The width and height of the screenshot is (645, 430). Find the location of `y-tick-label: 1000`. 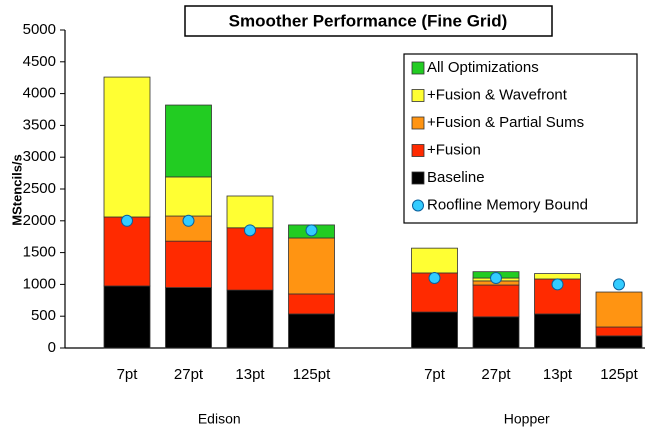

y-tick-label: 1000 is located at coordinates (39, 283).